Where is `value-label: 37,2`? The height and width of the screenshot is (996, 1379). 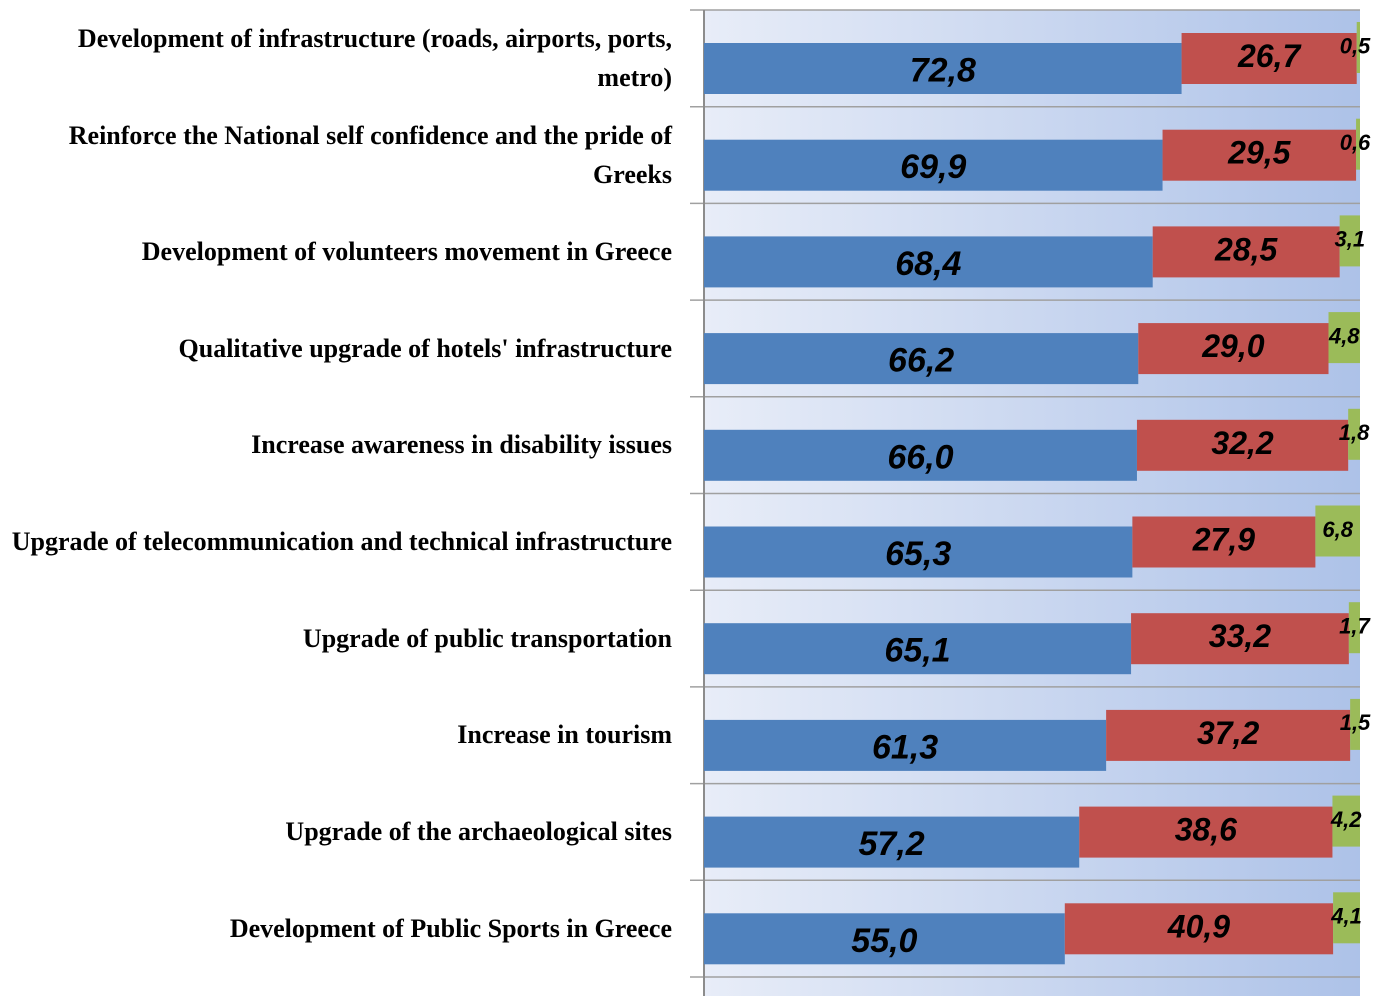
value-label: 37,2 is located at coordinates (1228, 733).